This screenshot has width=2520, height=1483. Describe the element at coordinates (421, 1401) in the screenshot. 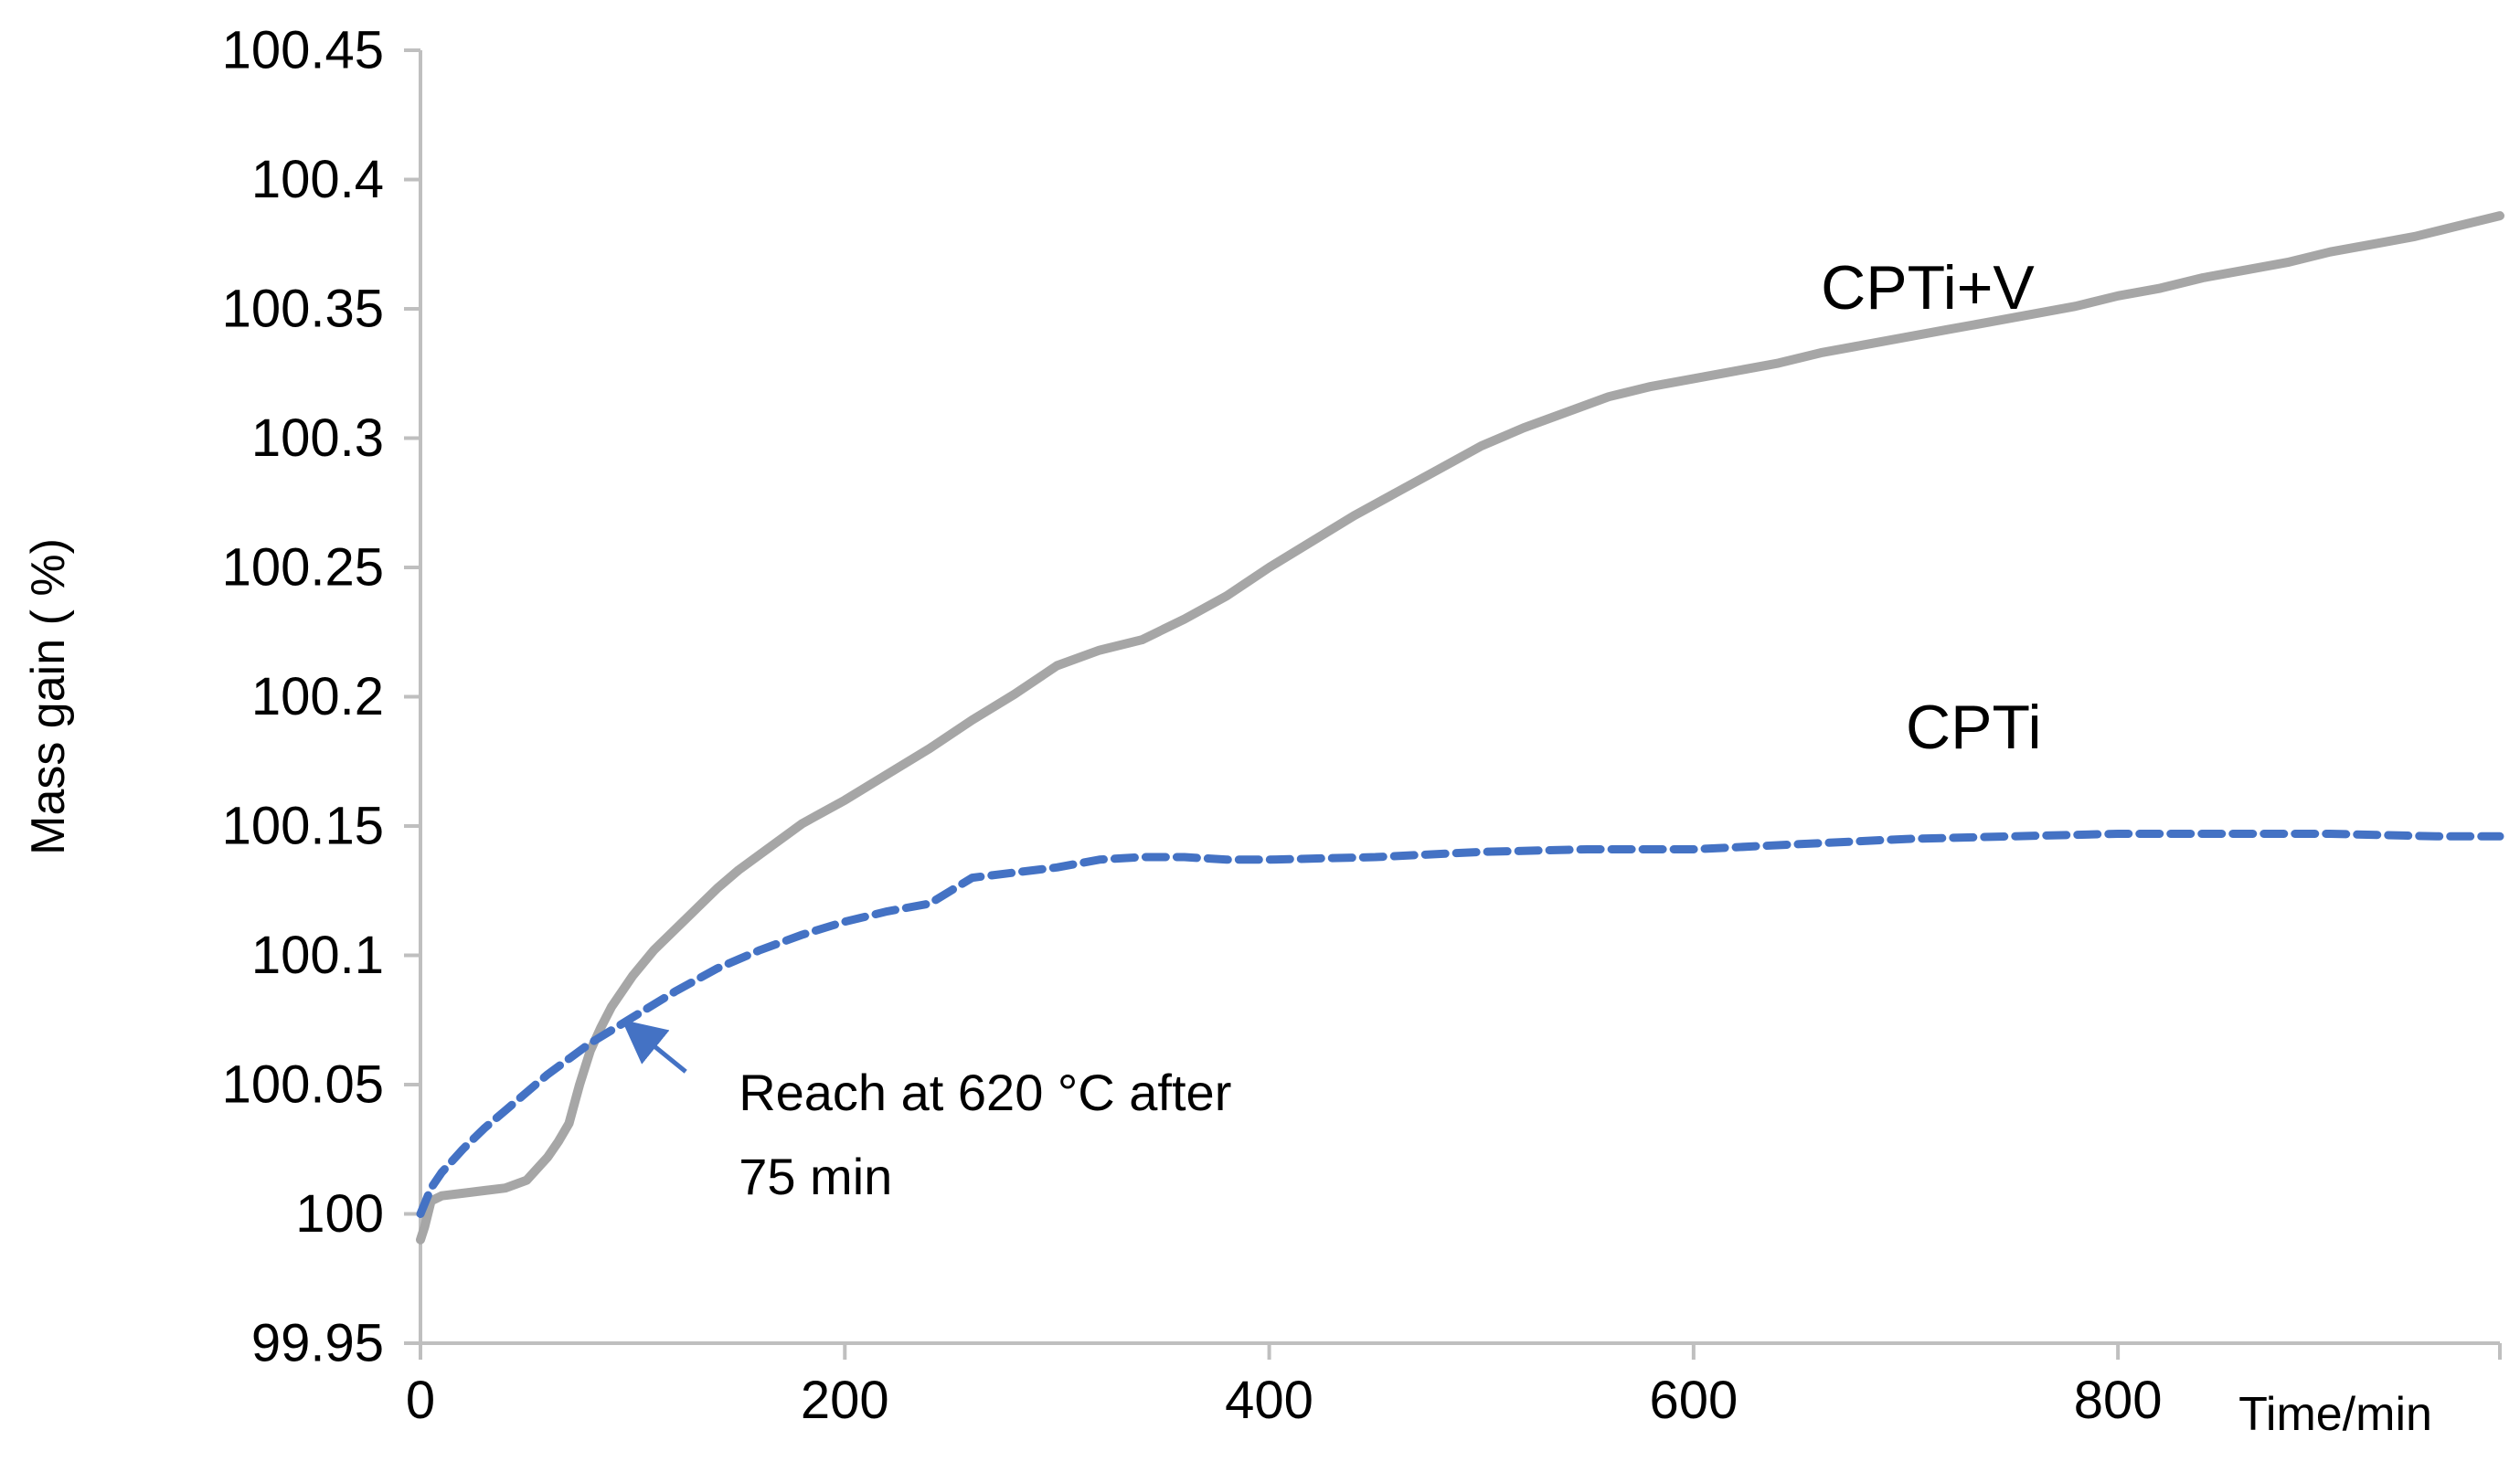

I see `x-tick-label: 0` at that location.